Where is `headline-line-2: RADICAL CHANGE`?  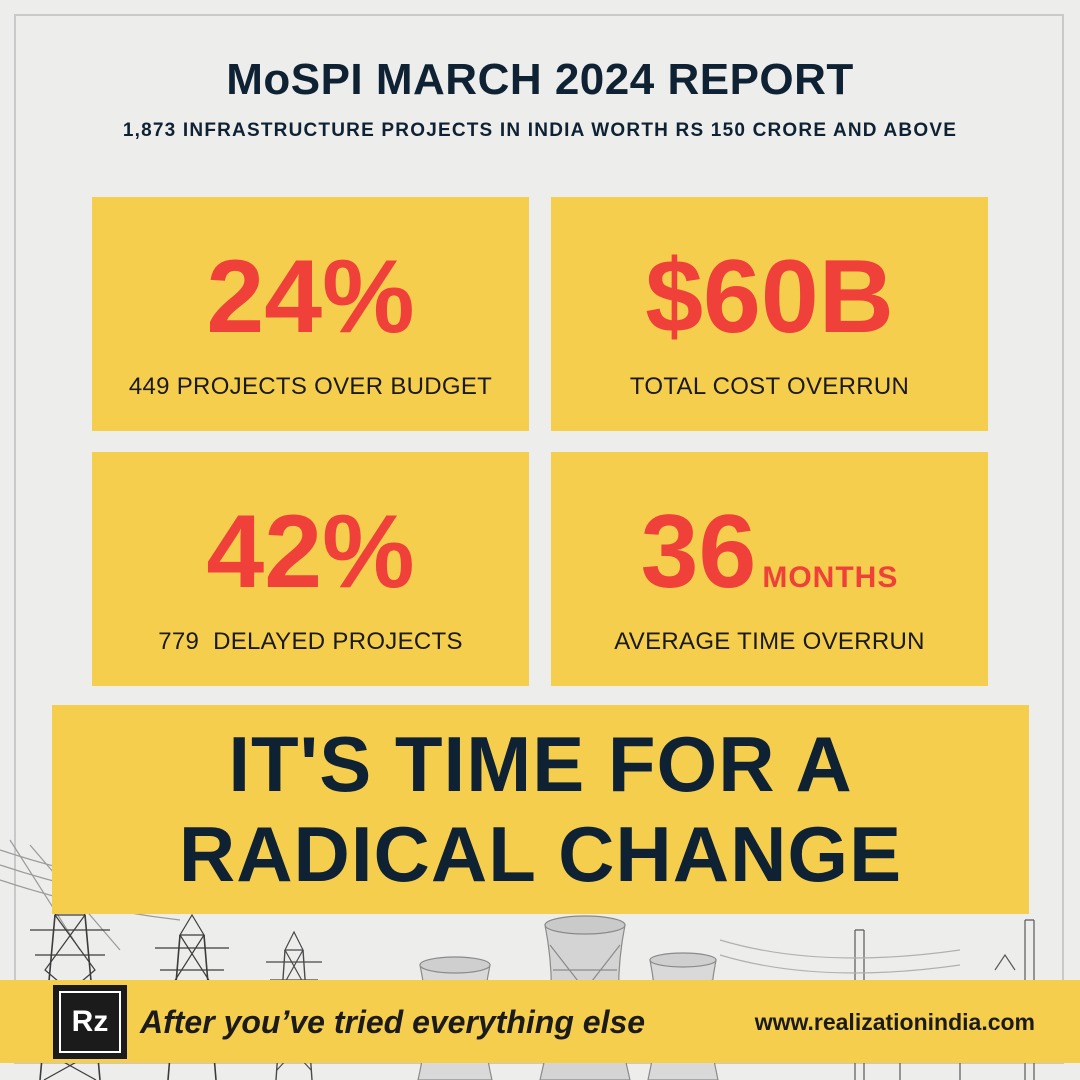
headline-line-2: RADICAL CHANGE is located at coordinates (540, 854).